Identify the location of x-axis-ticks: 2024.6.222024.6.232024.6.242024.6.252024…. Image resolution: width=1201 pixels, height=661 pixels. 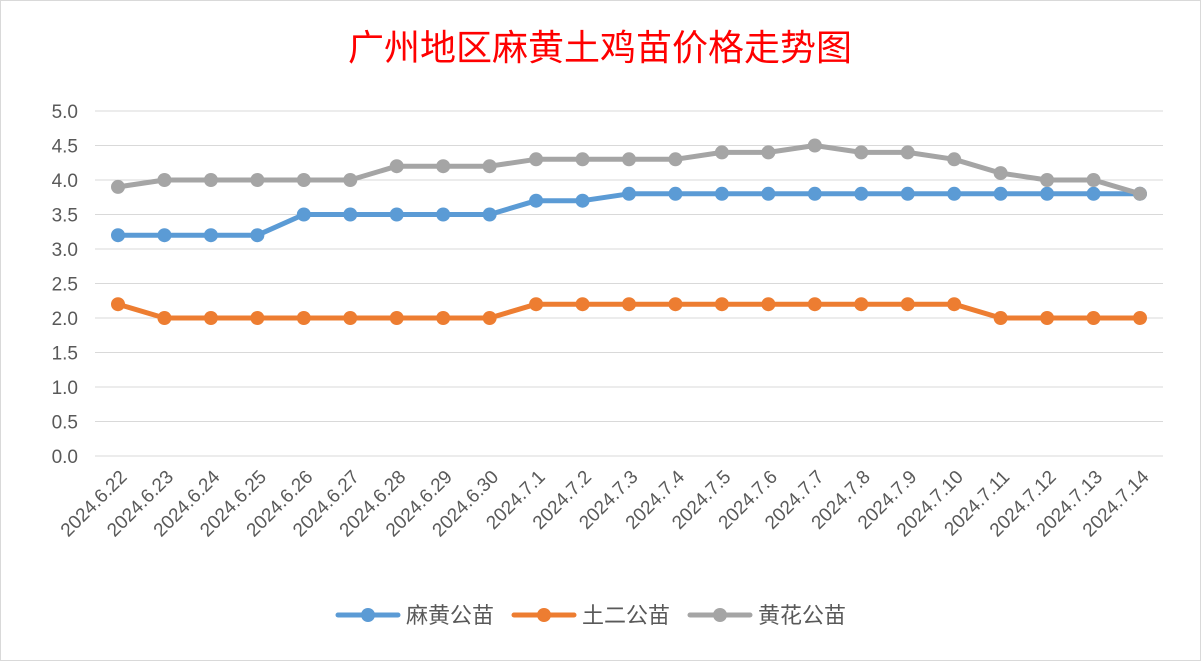
(605, 503).